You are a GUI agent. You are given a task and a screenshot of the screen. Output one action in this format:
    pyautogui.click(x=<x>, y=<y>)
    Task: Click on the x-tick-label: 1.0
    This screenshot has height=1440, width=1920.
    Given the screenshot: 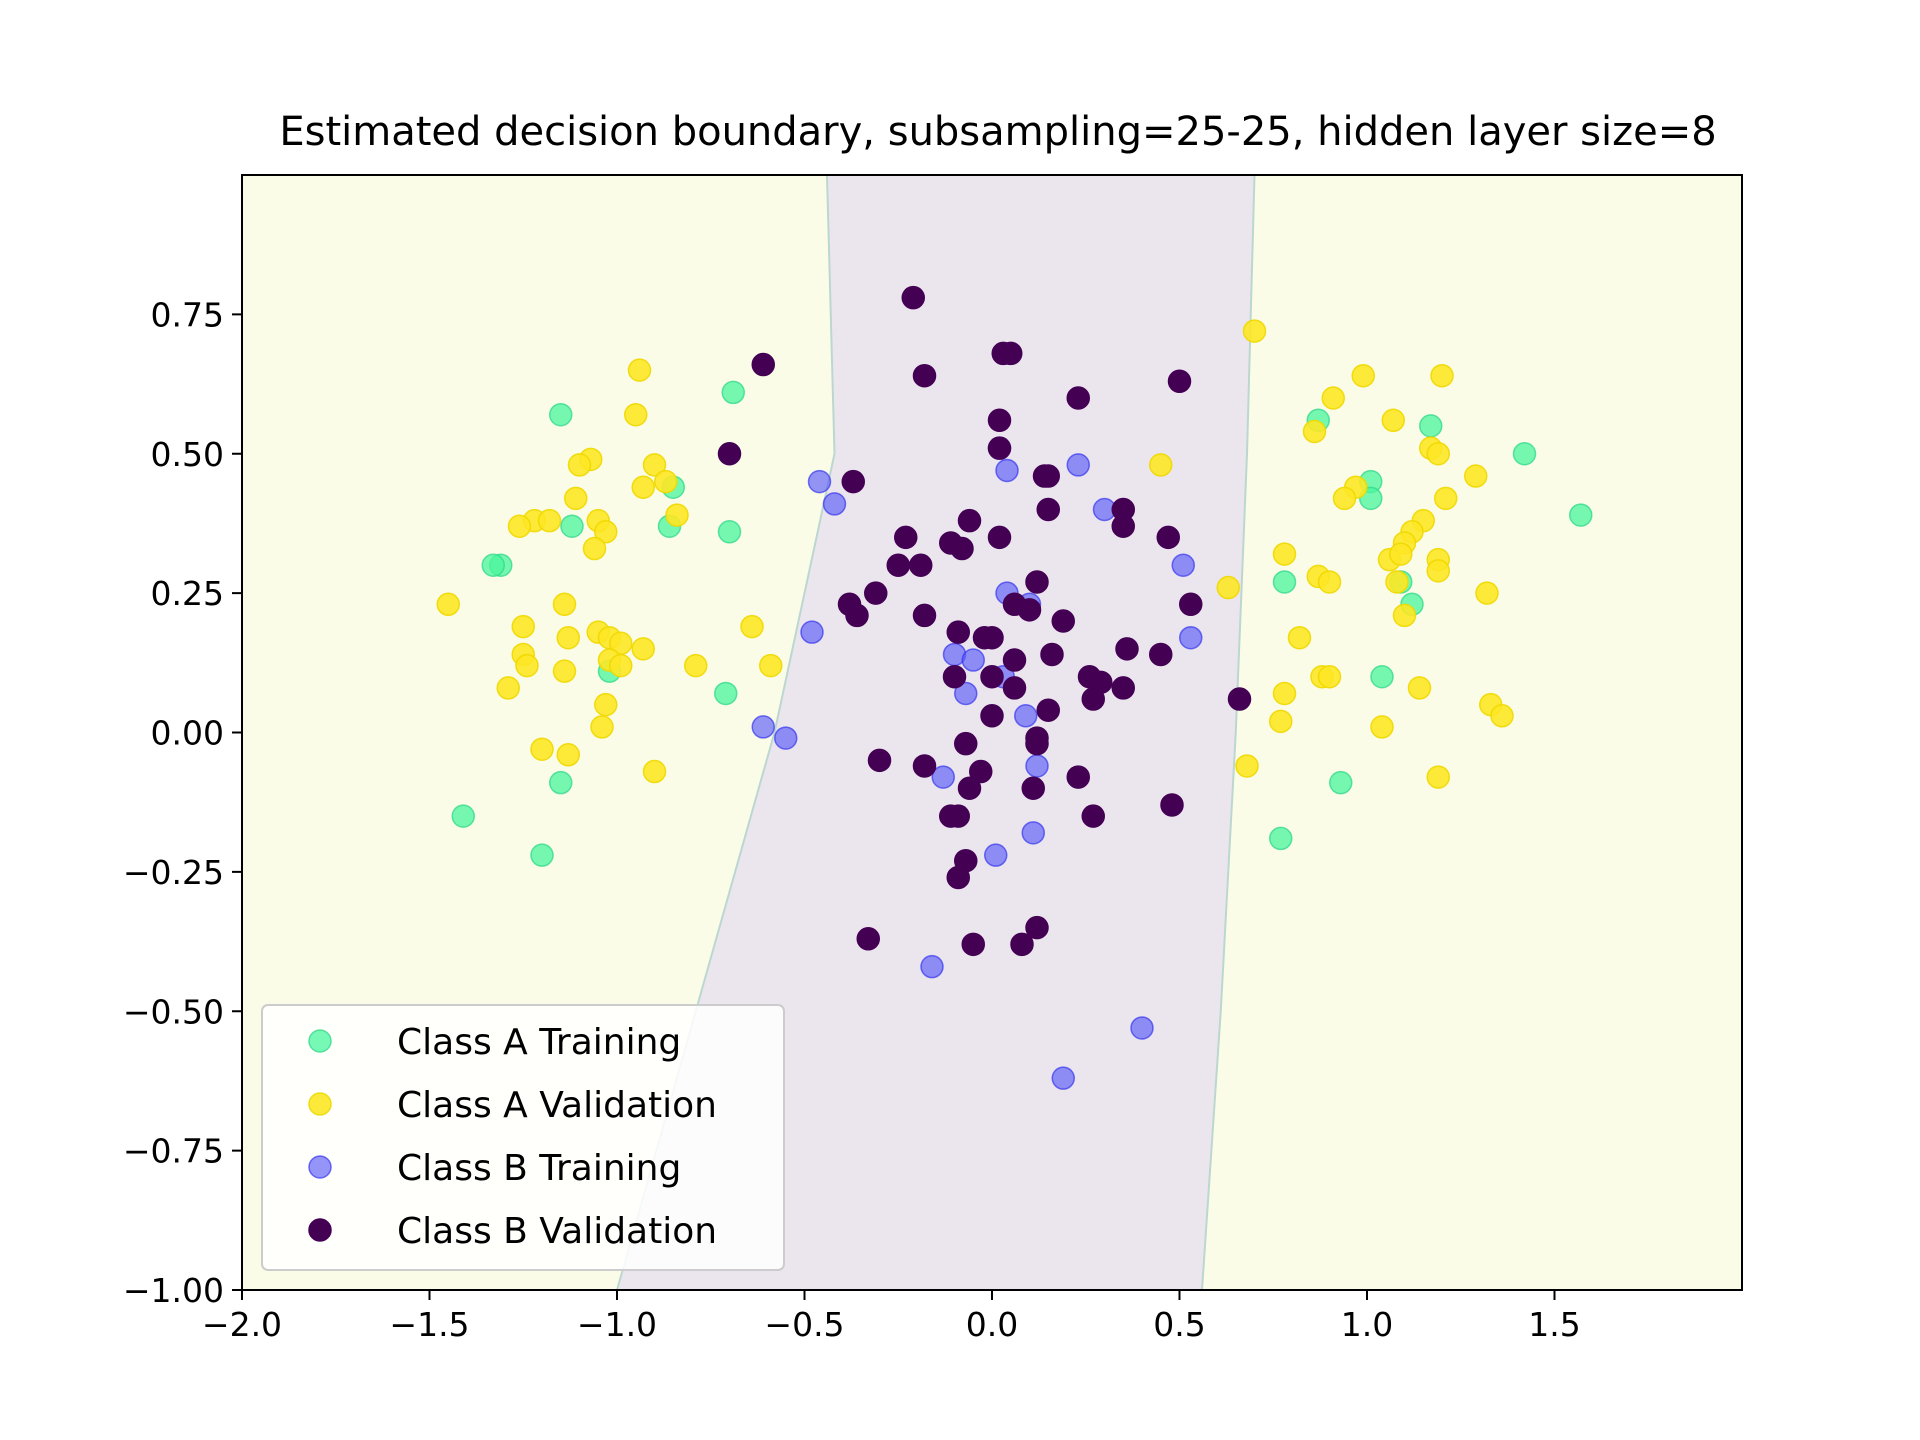 What is the action you would take?
    pyautogui.click(x=1367, y=1324)
    